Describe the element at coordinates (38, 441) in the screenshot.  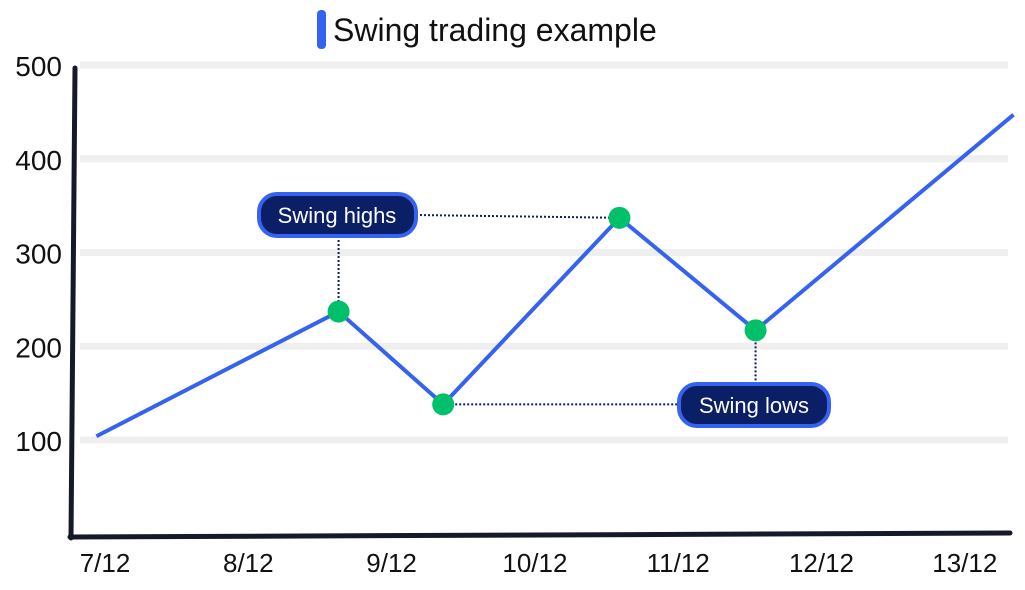
I see `y-tick-label: 100` at that location.